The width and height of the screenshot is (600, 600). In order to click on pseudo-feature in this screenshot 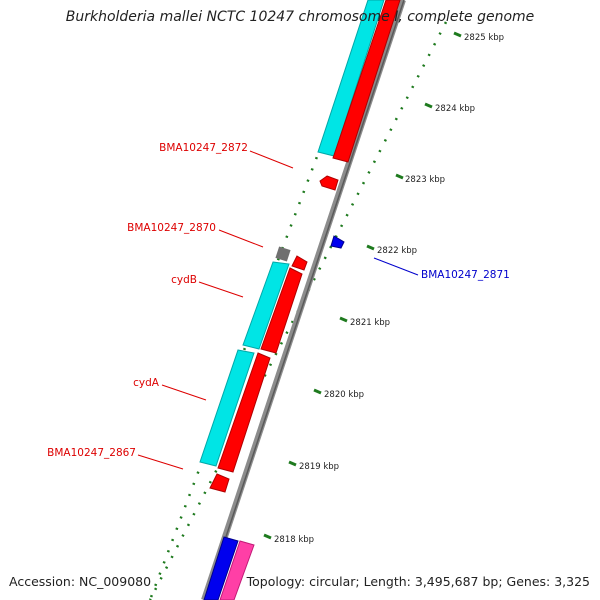, I will do `click(283, 254)`.